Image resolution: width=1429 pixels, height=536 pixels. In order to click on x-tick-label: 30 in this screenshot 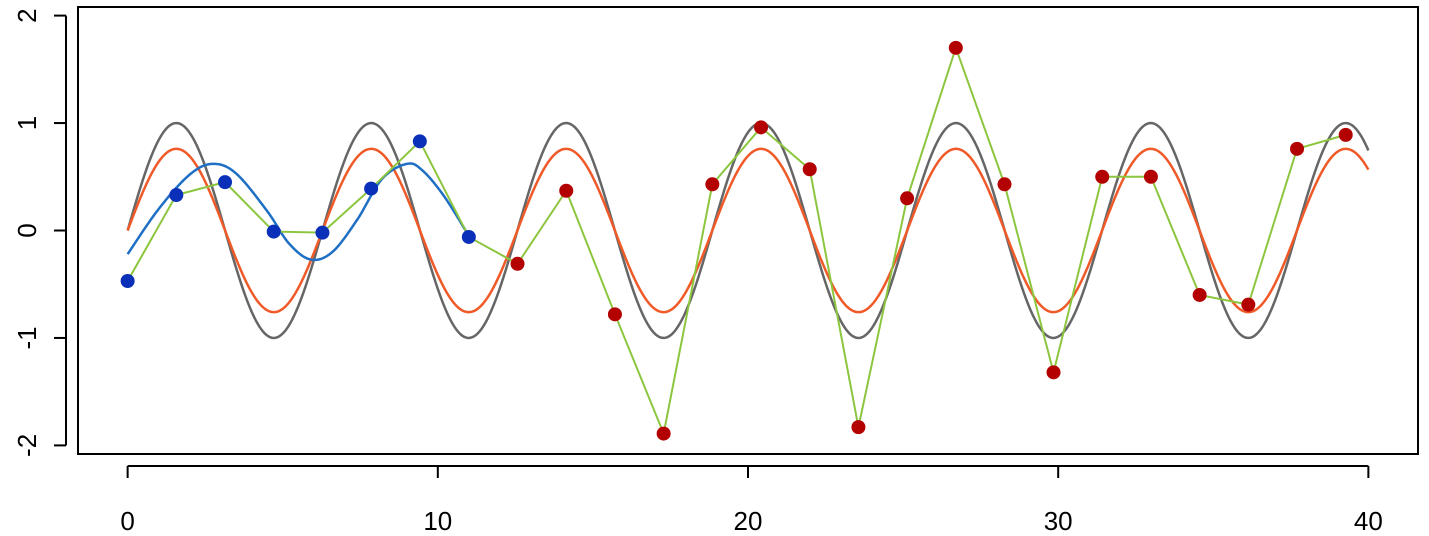, I will do `click(1058, 521)`.